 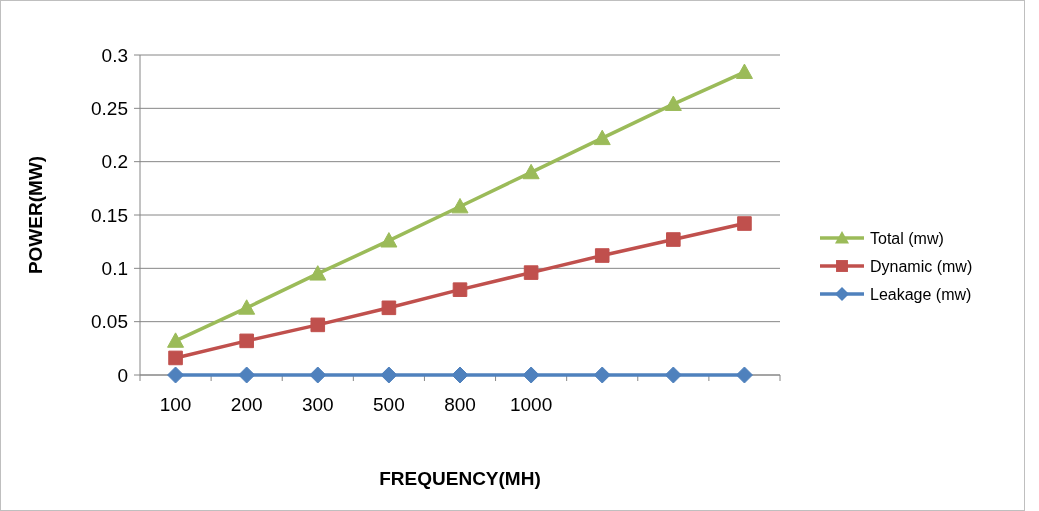 I want to click on y-tick-label: 0.05, so click(x=109, y=322).